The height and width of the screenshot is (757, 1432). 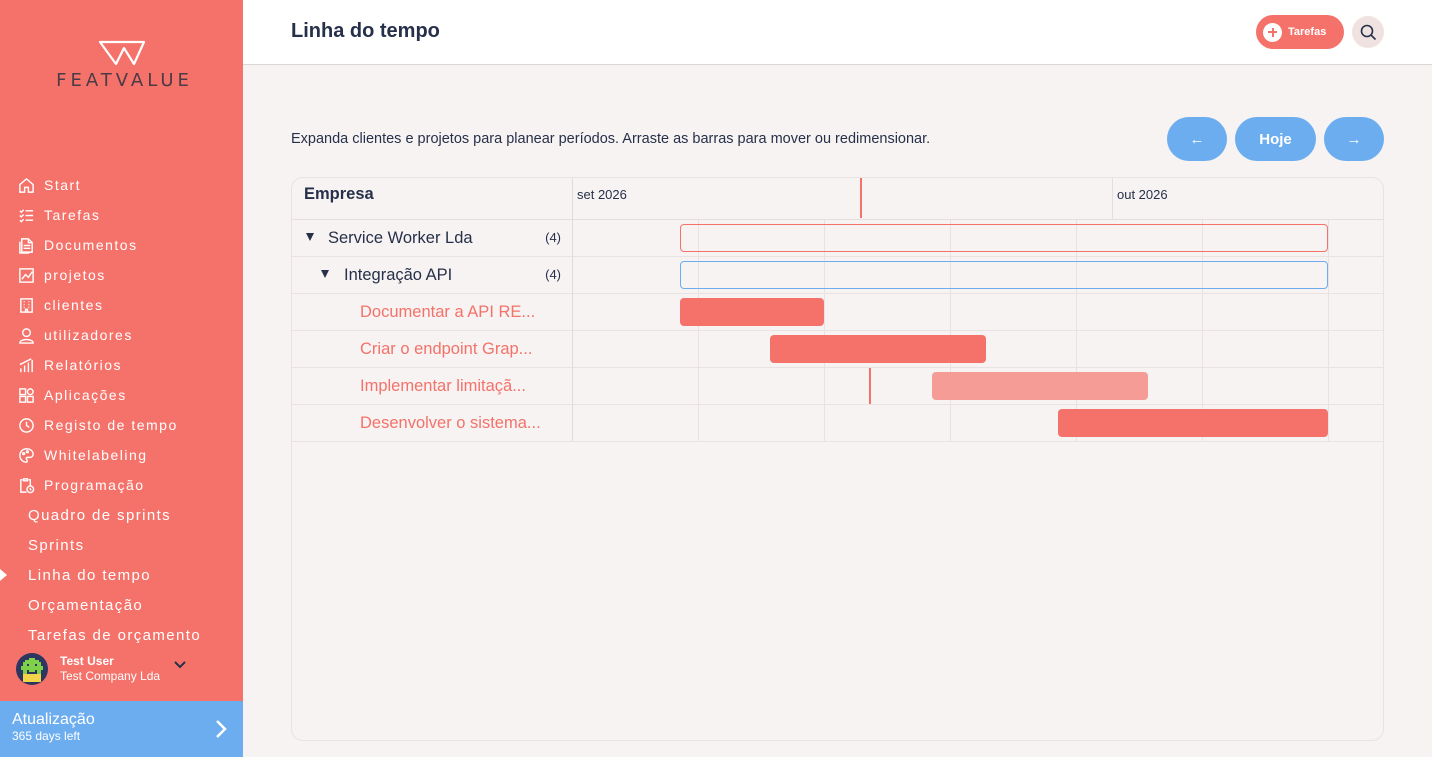 What do you see at coordinates (26, 395) in the screenshot?
I see `apps-icon` at bounding box center [26, 395].